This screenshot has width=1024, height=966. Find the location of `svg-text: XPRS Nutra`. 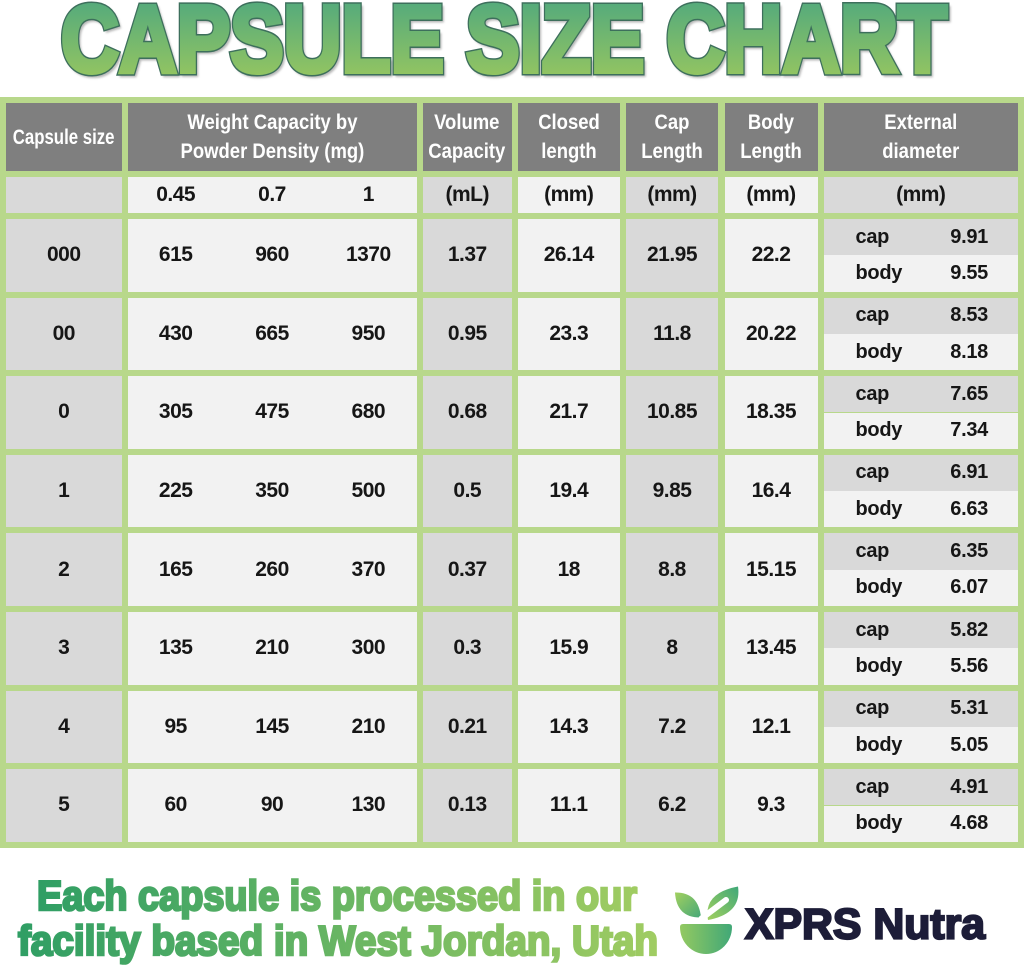

svg-text: XPRS Nutra is located at coordinates (865, 925).